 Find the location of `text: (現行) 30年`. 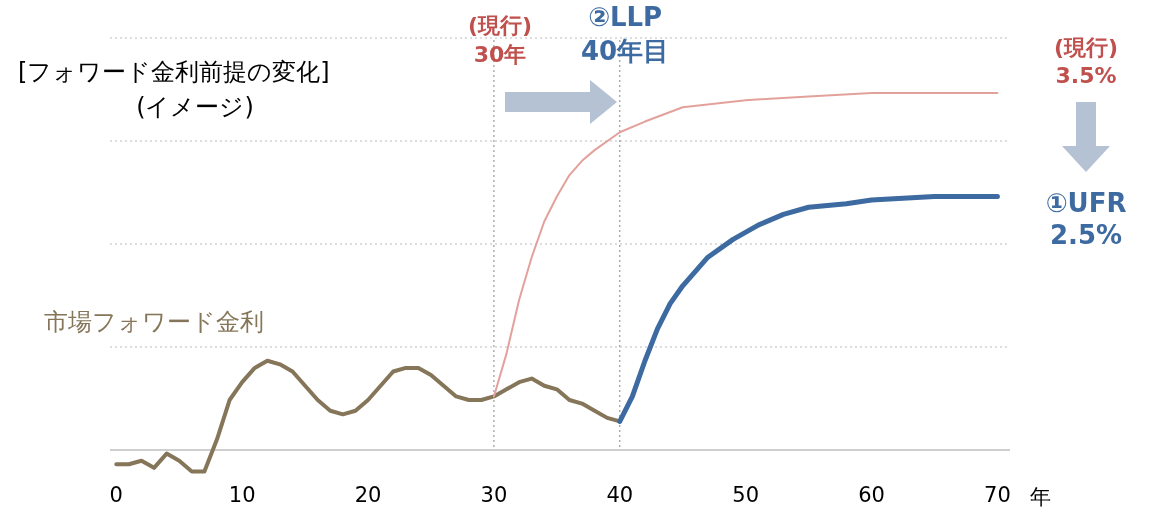

text: (現行) 30年 is located at coordinates (500, 40).